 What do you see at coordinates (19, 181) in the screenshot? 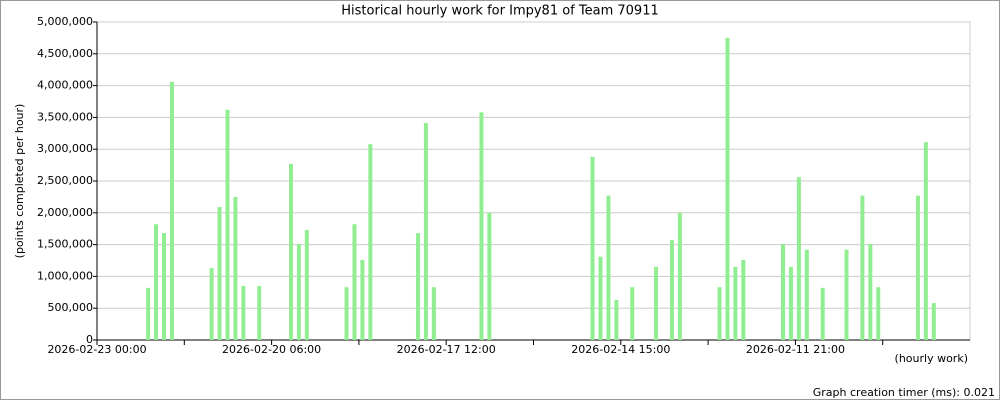
I see `y-axis-label: (points completed per hour)` at bounding box center [19, 181].